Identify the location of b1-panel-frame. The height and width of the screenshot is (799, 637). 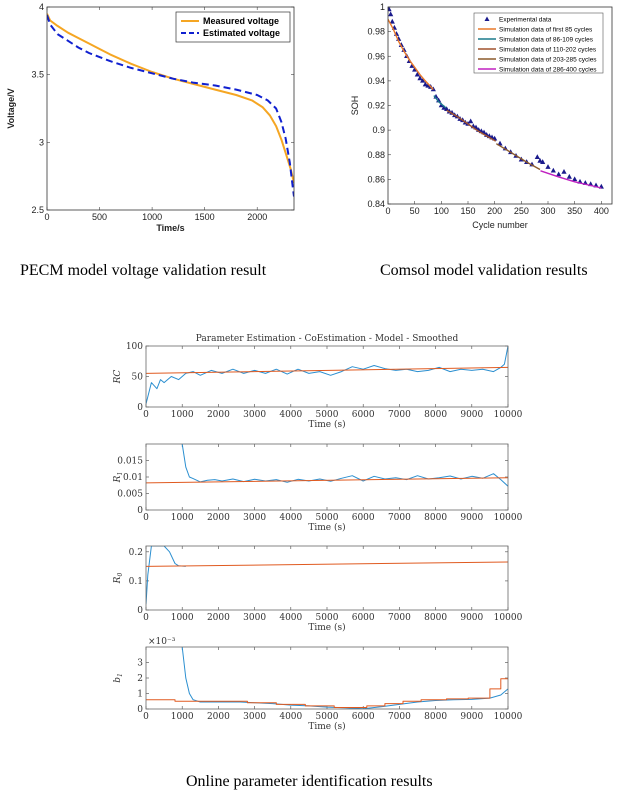
(327, 678).